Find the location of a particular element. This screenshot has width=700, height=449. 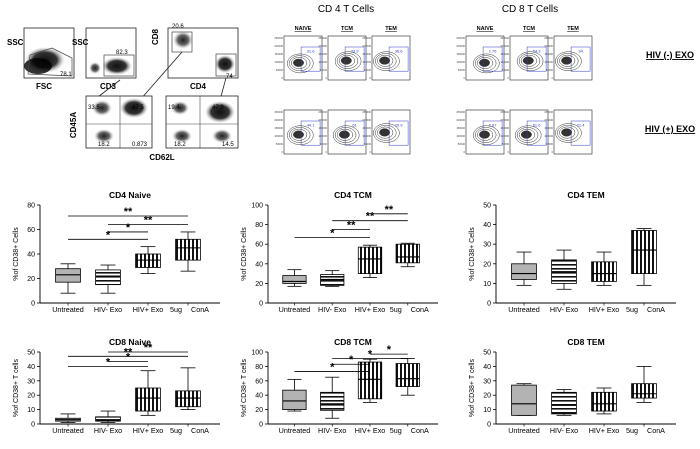

contour-y-tick: 250000 is located at coordinates (504, 112).